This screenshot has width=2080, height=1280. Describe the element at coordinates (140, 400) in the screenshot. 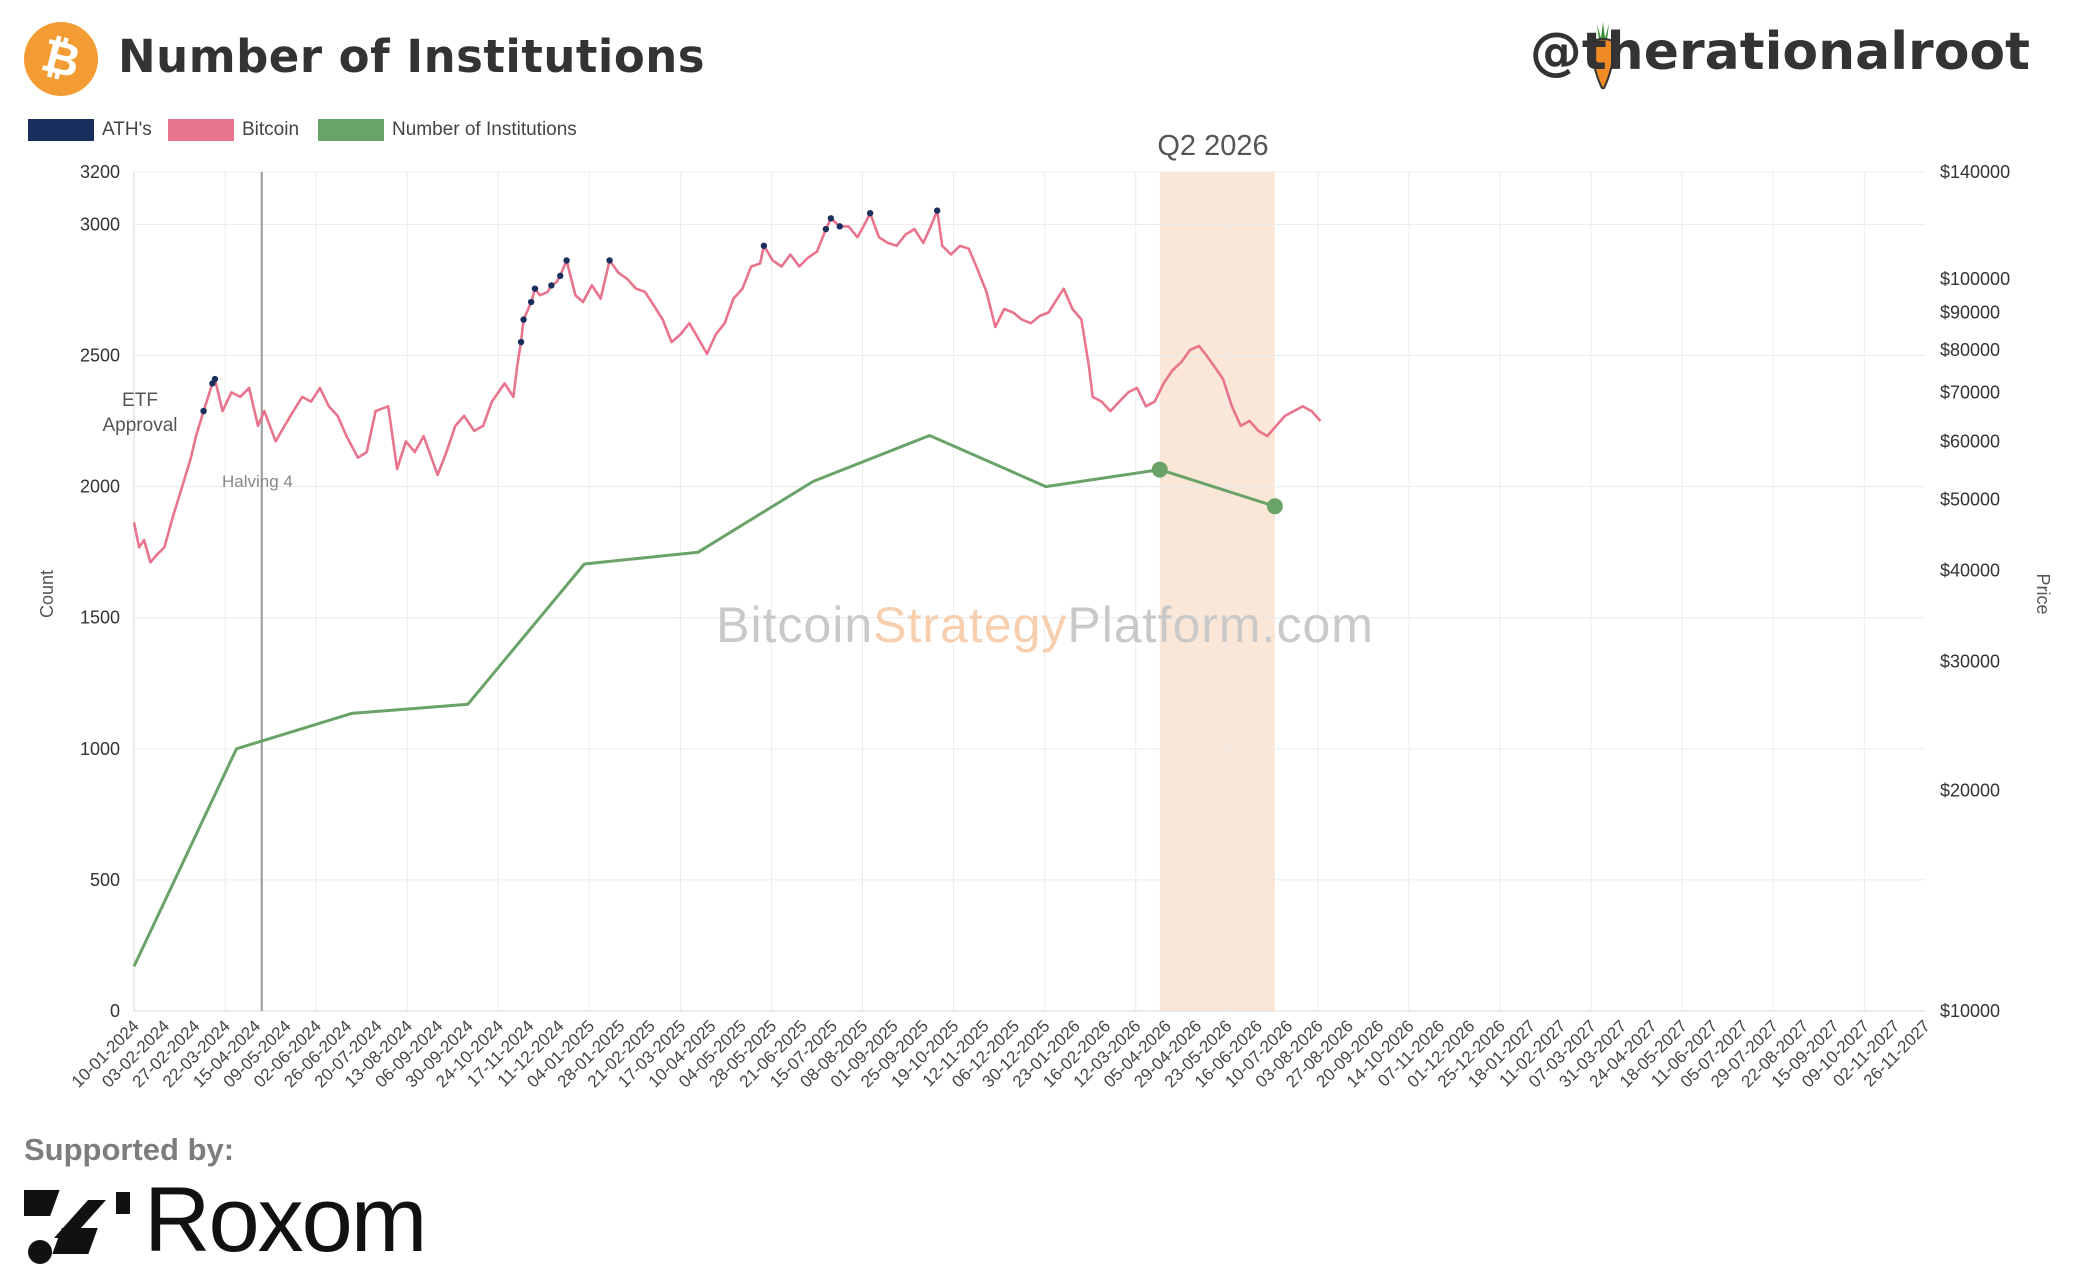

I see `etf-annotation-line1: ETF` at that location.